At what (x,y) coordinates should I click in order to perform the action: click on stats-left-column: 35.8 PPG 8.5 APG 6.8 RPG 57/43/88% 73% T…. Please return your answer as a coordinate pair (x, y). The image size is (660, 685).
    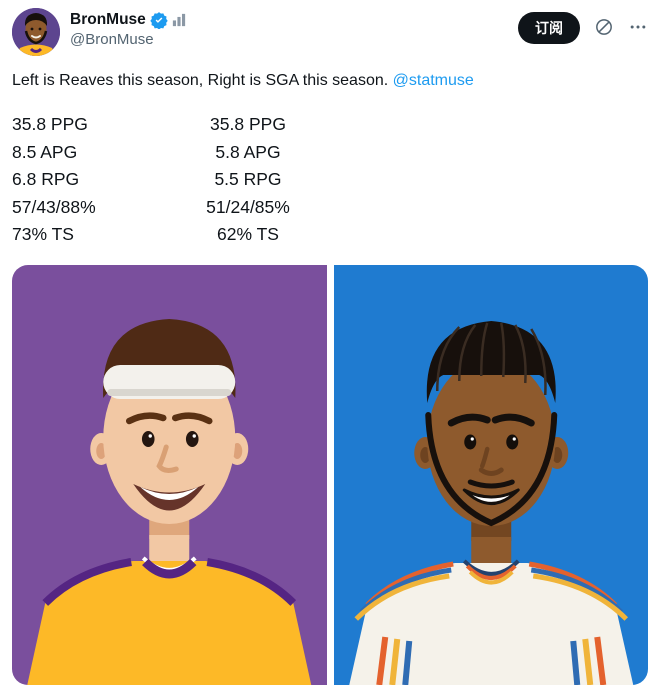
    Looking at the image, I should click on (106, 180).